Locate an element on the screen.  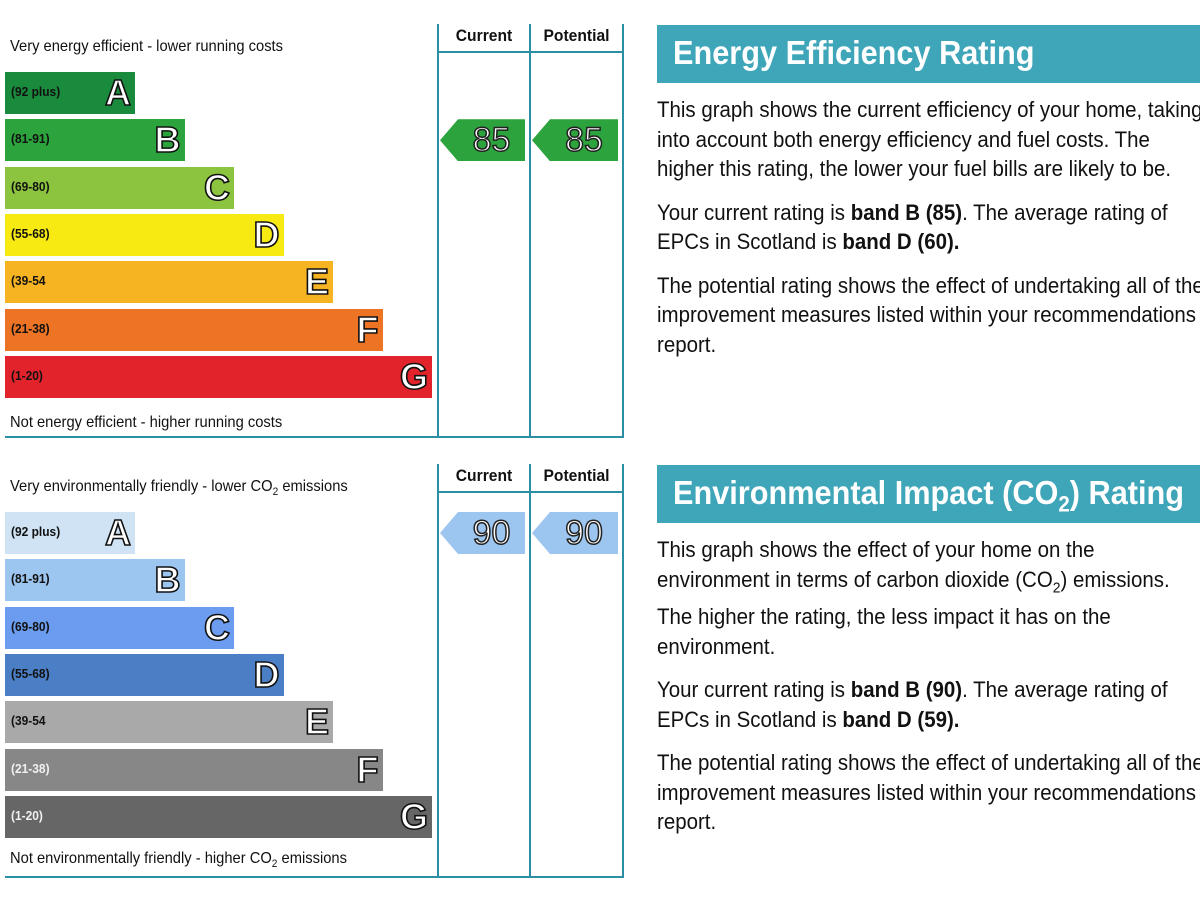
current-rating-arrow: 85 is located at coordinates (482, 140).